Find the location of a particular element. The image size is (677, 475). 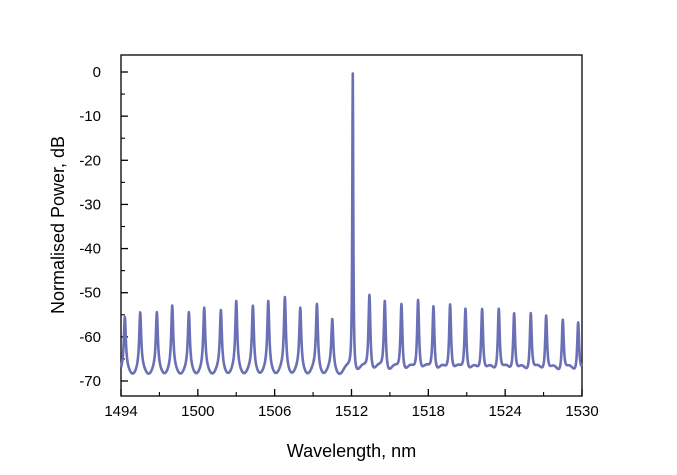

y-tick-label: -50 is located at coordinates (90, 293).